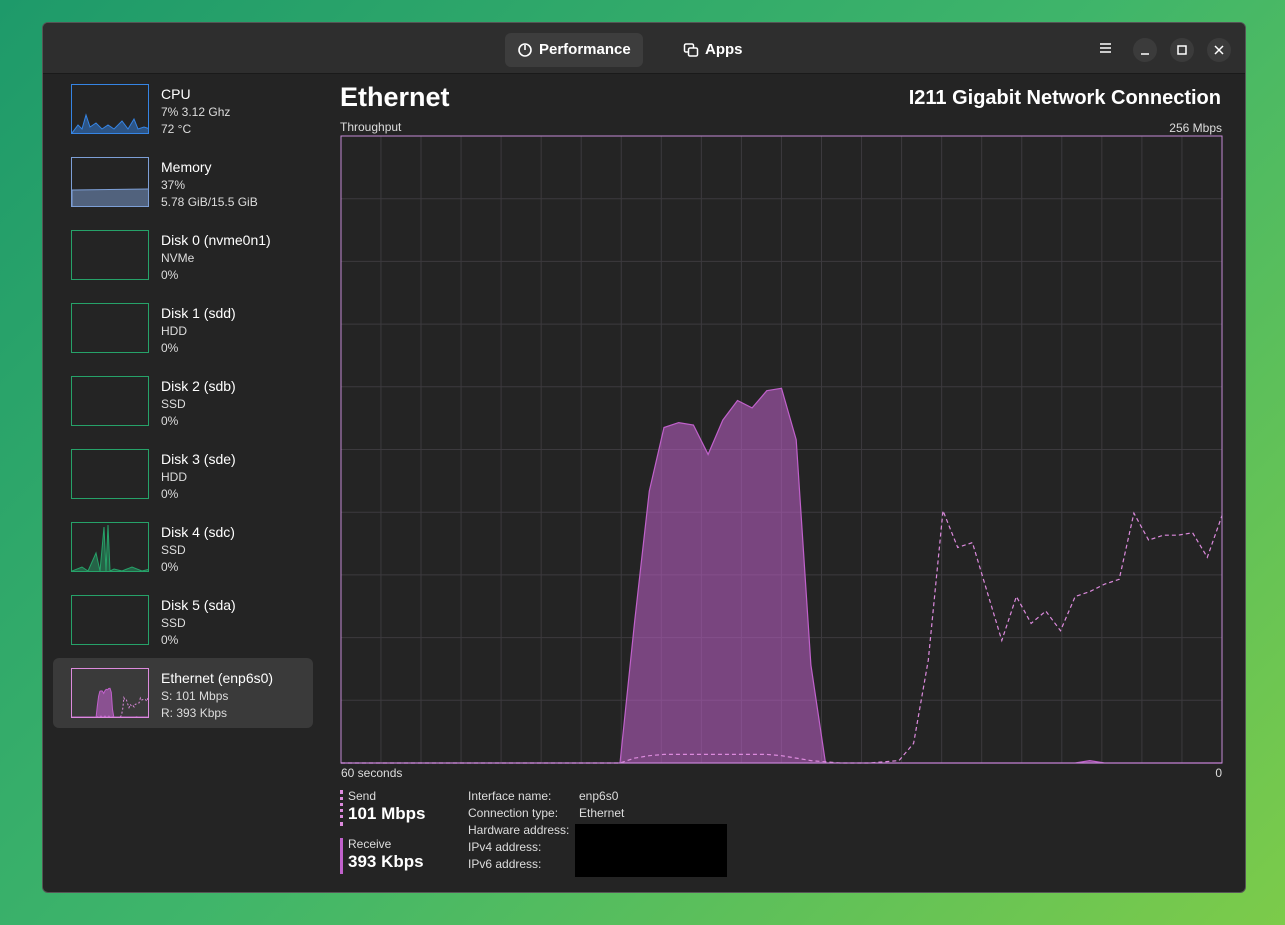 The image size is (1285, 925). I want to click on item-detail: S: 101 Mbps, so click(195, 696).